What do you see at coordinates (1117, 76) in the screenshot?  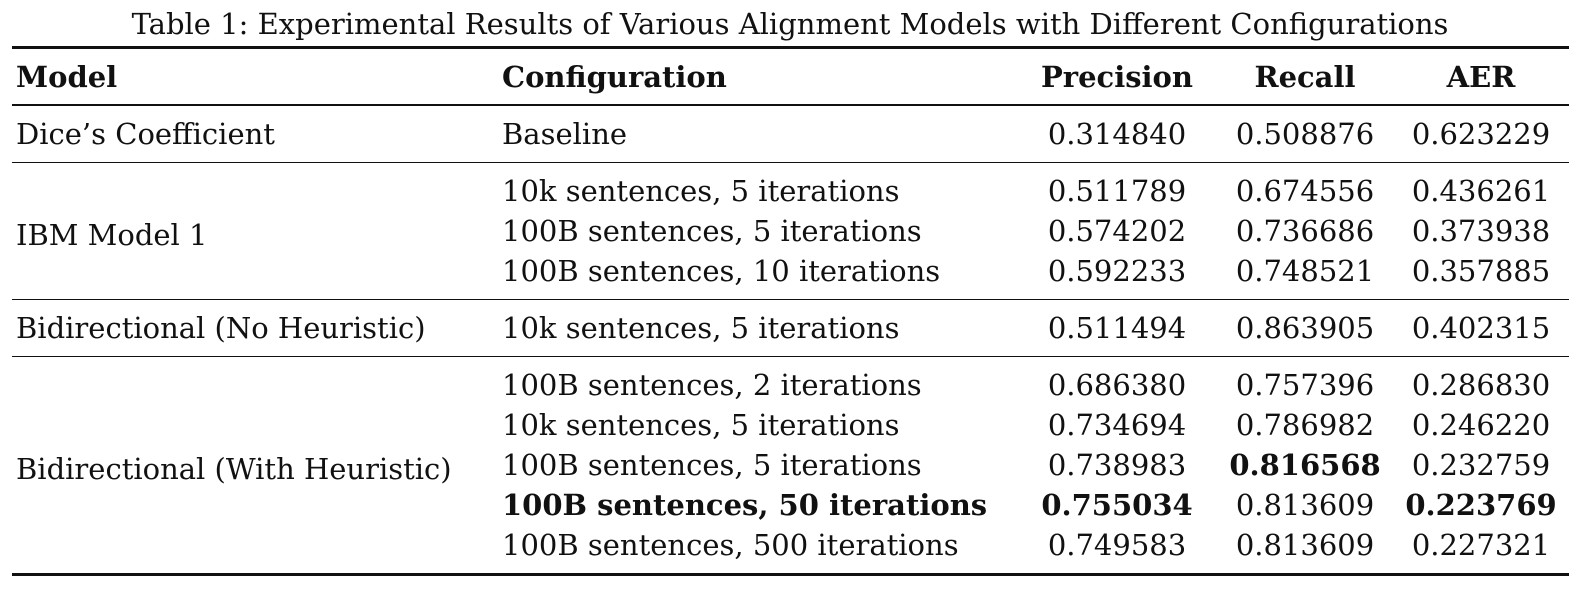 I see `header-precision: Precision` at bounding box center [1117, 76].